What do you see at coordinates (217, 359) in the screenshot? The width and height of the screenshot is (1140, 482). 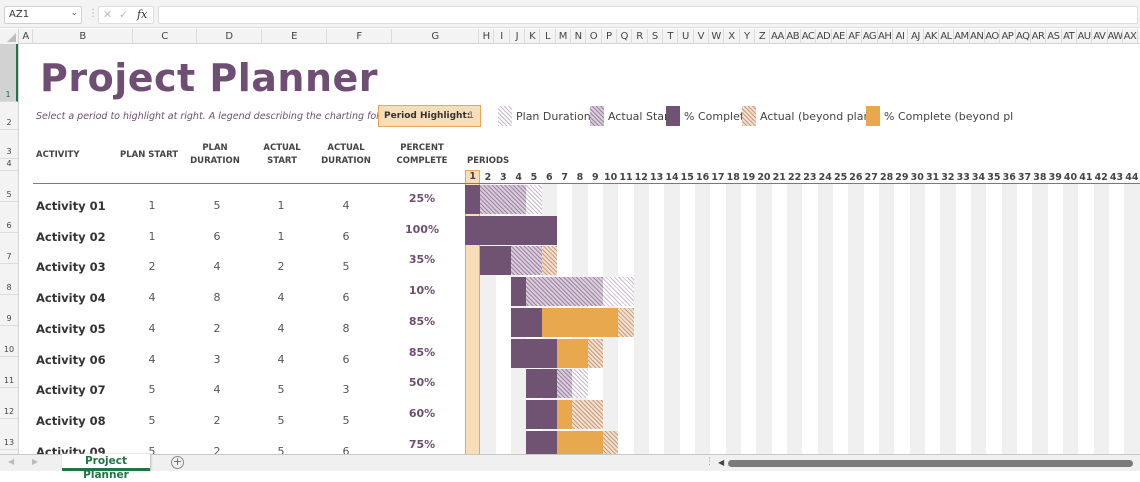 I see `plan-duration-cell: 3` at bounding box center [217, 359].